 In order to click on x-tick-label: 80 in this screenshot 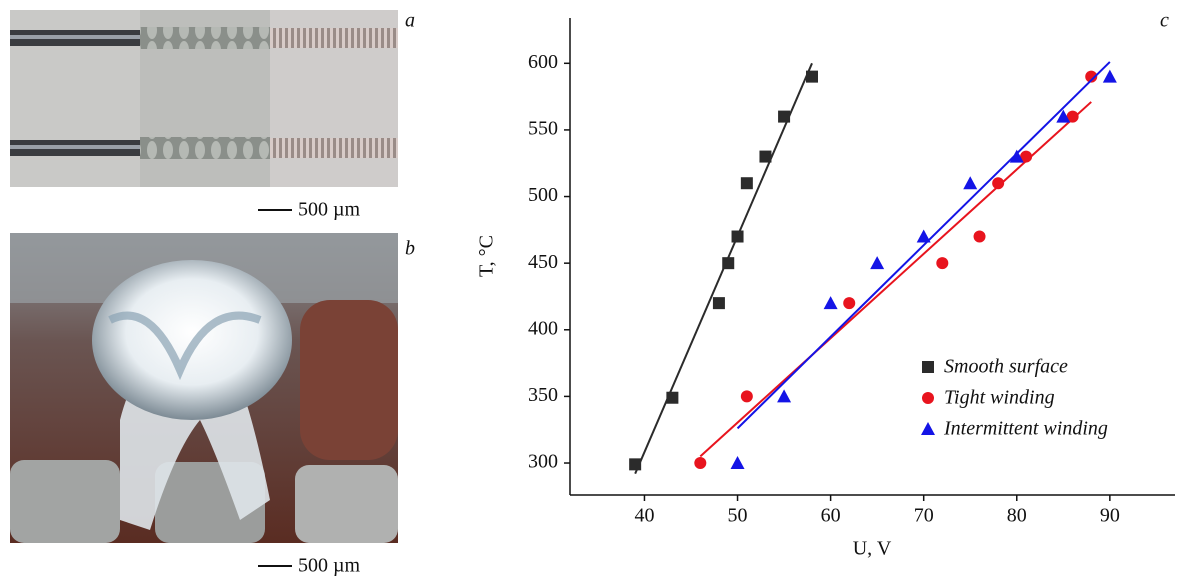, I will do `click(1017, 516)`.